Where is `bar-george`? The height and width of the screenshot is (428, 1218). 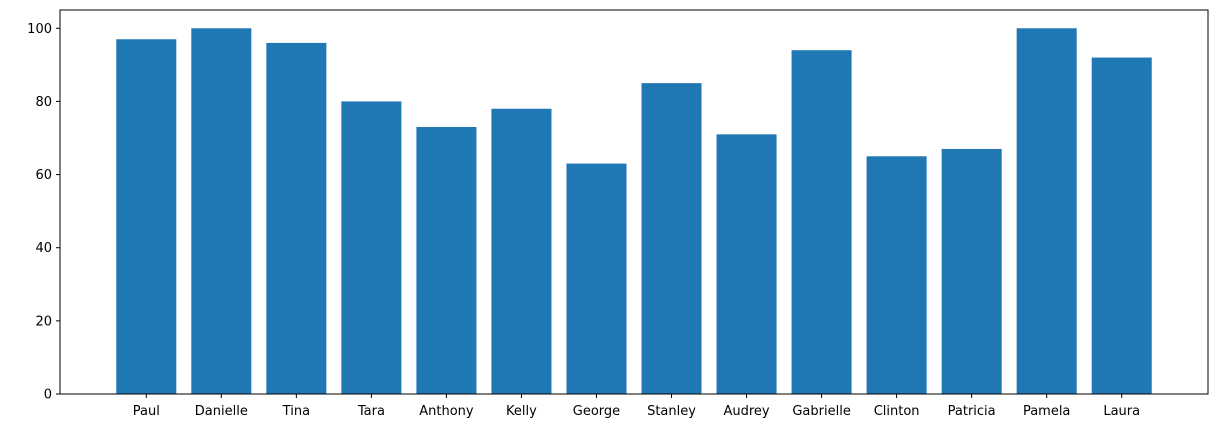 bar-george is located at coordinates (596, 278).